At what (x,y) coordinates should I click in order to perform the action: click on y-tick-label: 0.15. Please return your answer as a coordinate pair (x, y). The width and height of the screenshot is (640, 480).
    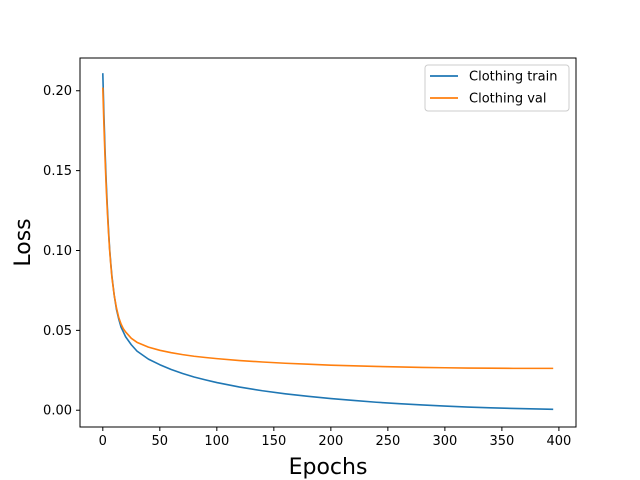
    Looking at the image, I should click on (57, 171).